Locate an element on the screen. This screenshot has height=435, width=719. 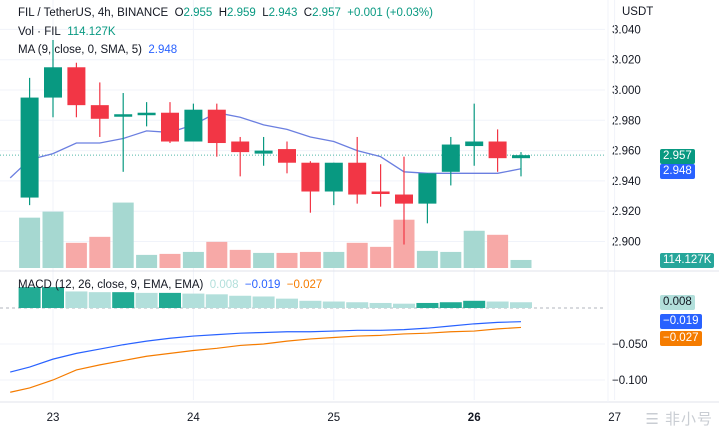
signal-value: −0.027 is located at coordinates (304, 285).